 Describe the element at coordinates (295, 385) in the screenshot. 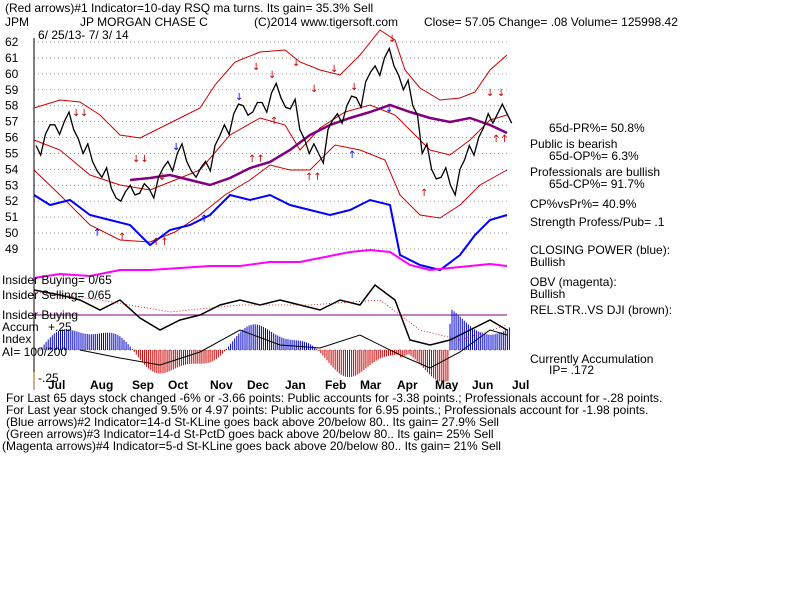

I see `month-label-jan: Jan` at that location.